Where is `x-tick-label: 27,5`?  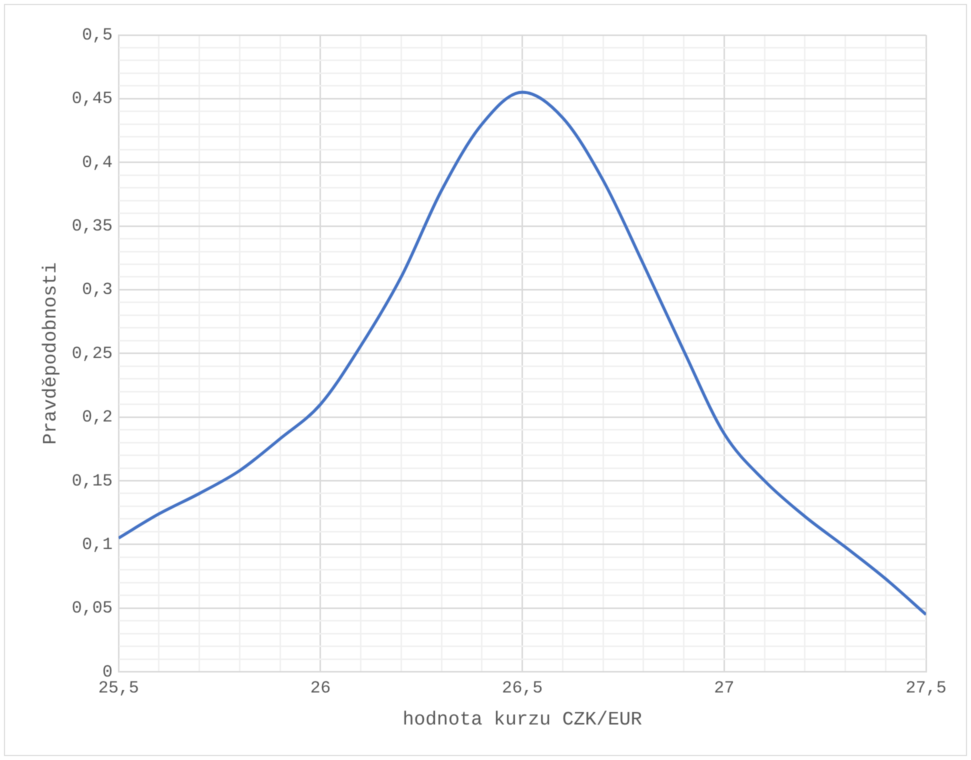
x-tick-label: 27,5 is located at coordinates (926, 689).